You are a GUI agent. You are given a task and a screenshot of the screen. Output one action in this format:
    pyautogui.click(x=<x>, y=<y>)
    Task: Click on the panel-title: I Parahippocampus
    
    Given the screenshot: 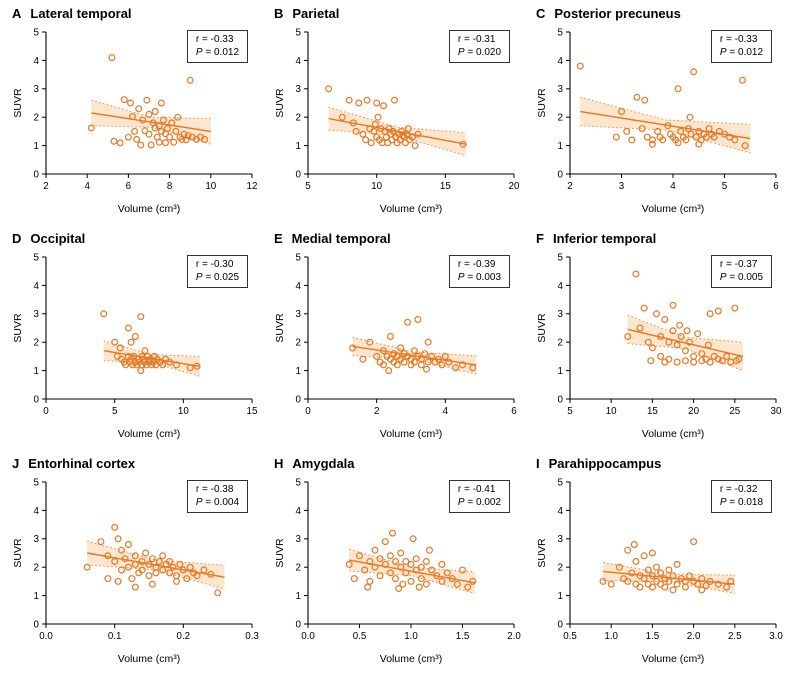 What is the action you would take?
    pyautogui.click(x=663, y=464)
    